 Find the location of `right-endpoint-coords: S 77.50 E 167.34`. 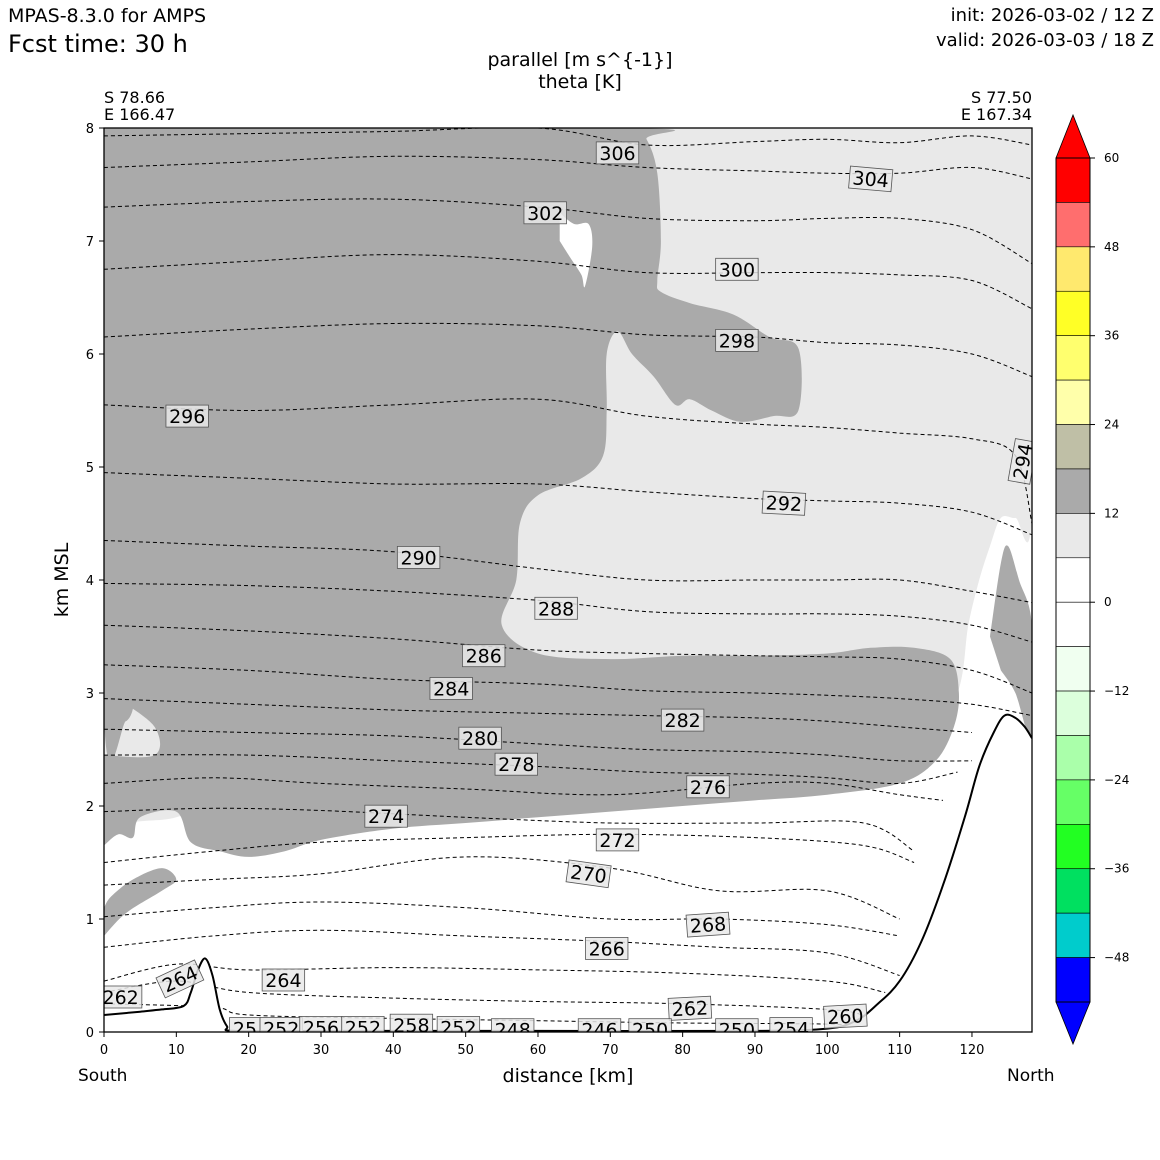

right-endpoint-coords: S 77.50 E 167.34 is located at coordinates (996, 106).